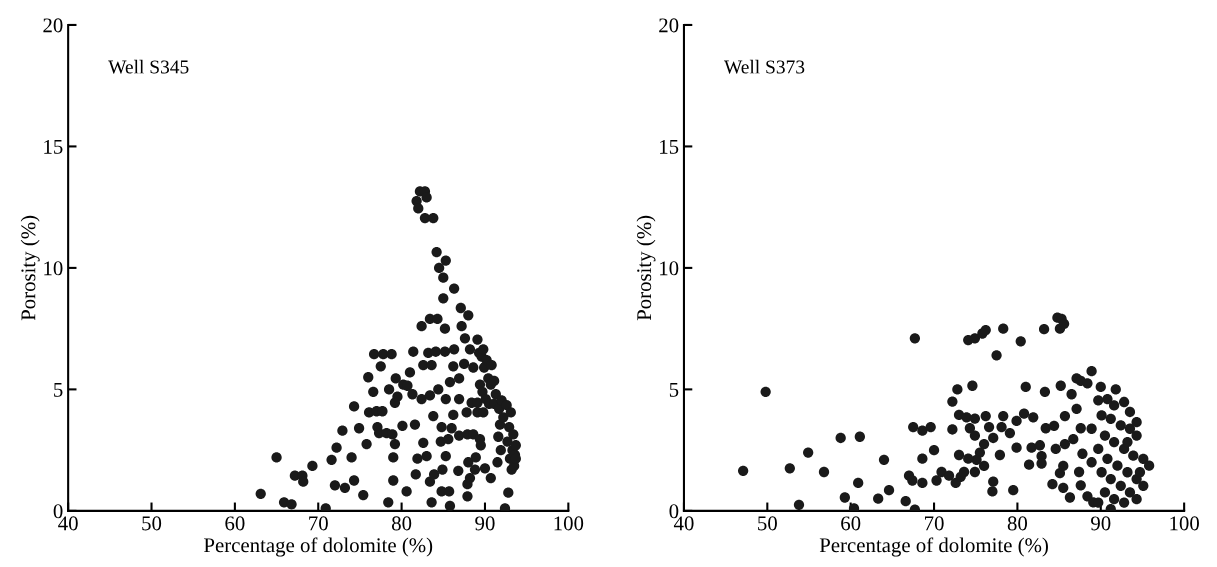  What do you see at coordinates (148, 66) in the screenshot?
I see `annotation: Well S345` at bounding box center [148, 66].